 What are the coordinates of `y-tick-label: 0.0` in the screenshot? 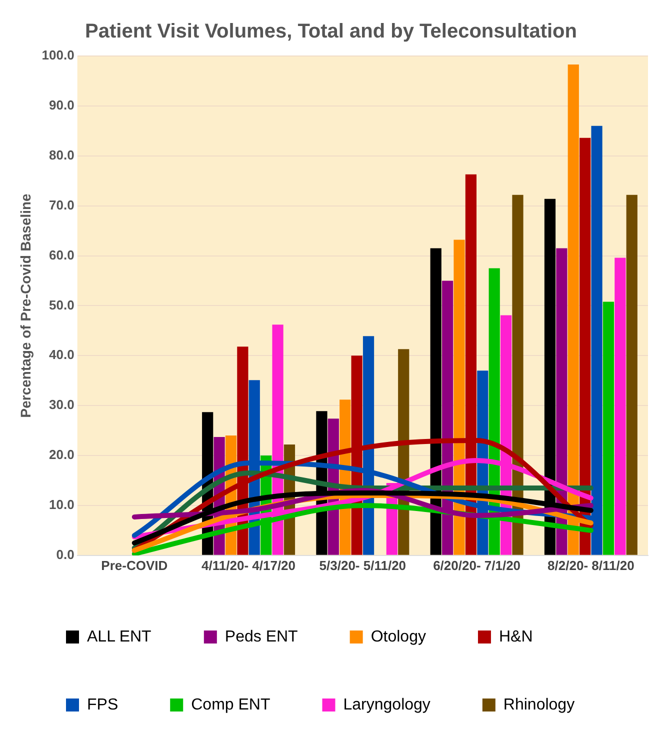 It's located at (65, 554).